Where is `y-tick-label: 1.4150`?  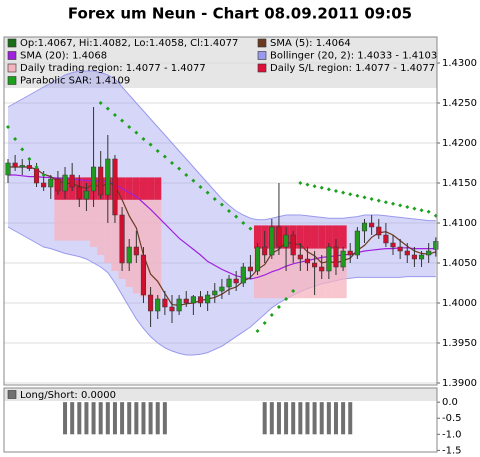
y-tick-label: 1.4150 is located at coordinates (459, 183).